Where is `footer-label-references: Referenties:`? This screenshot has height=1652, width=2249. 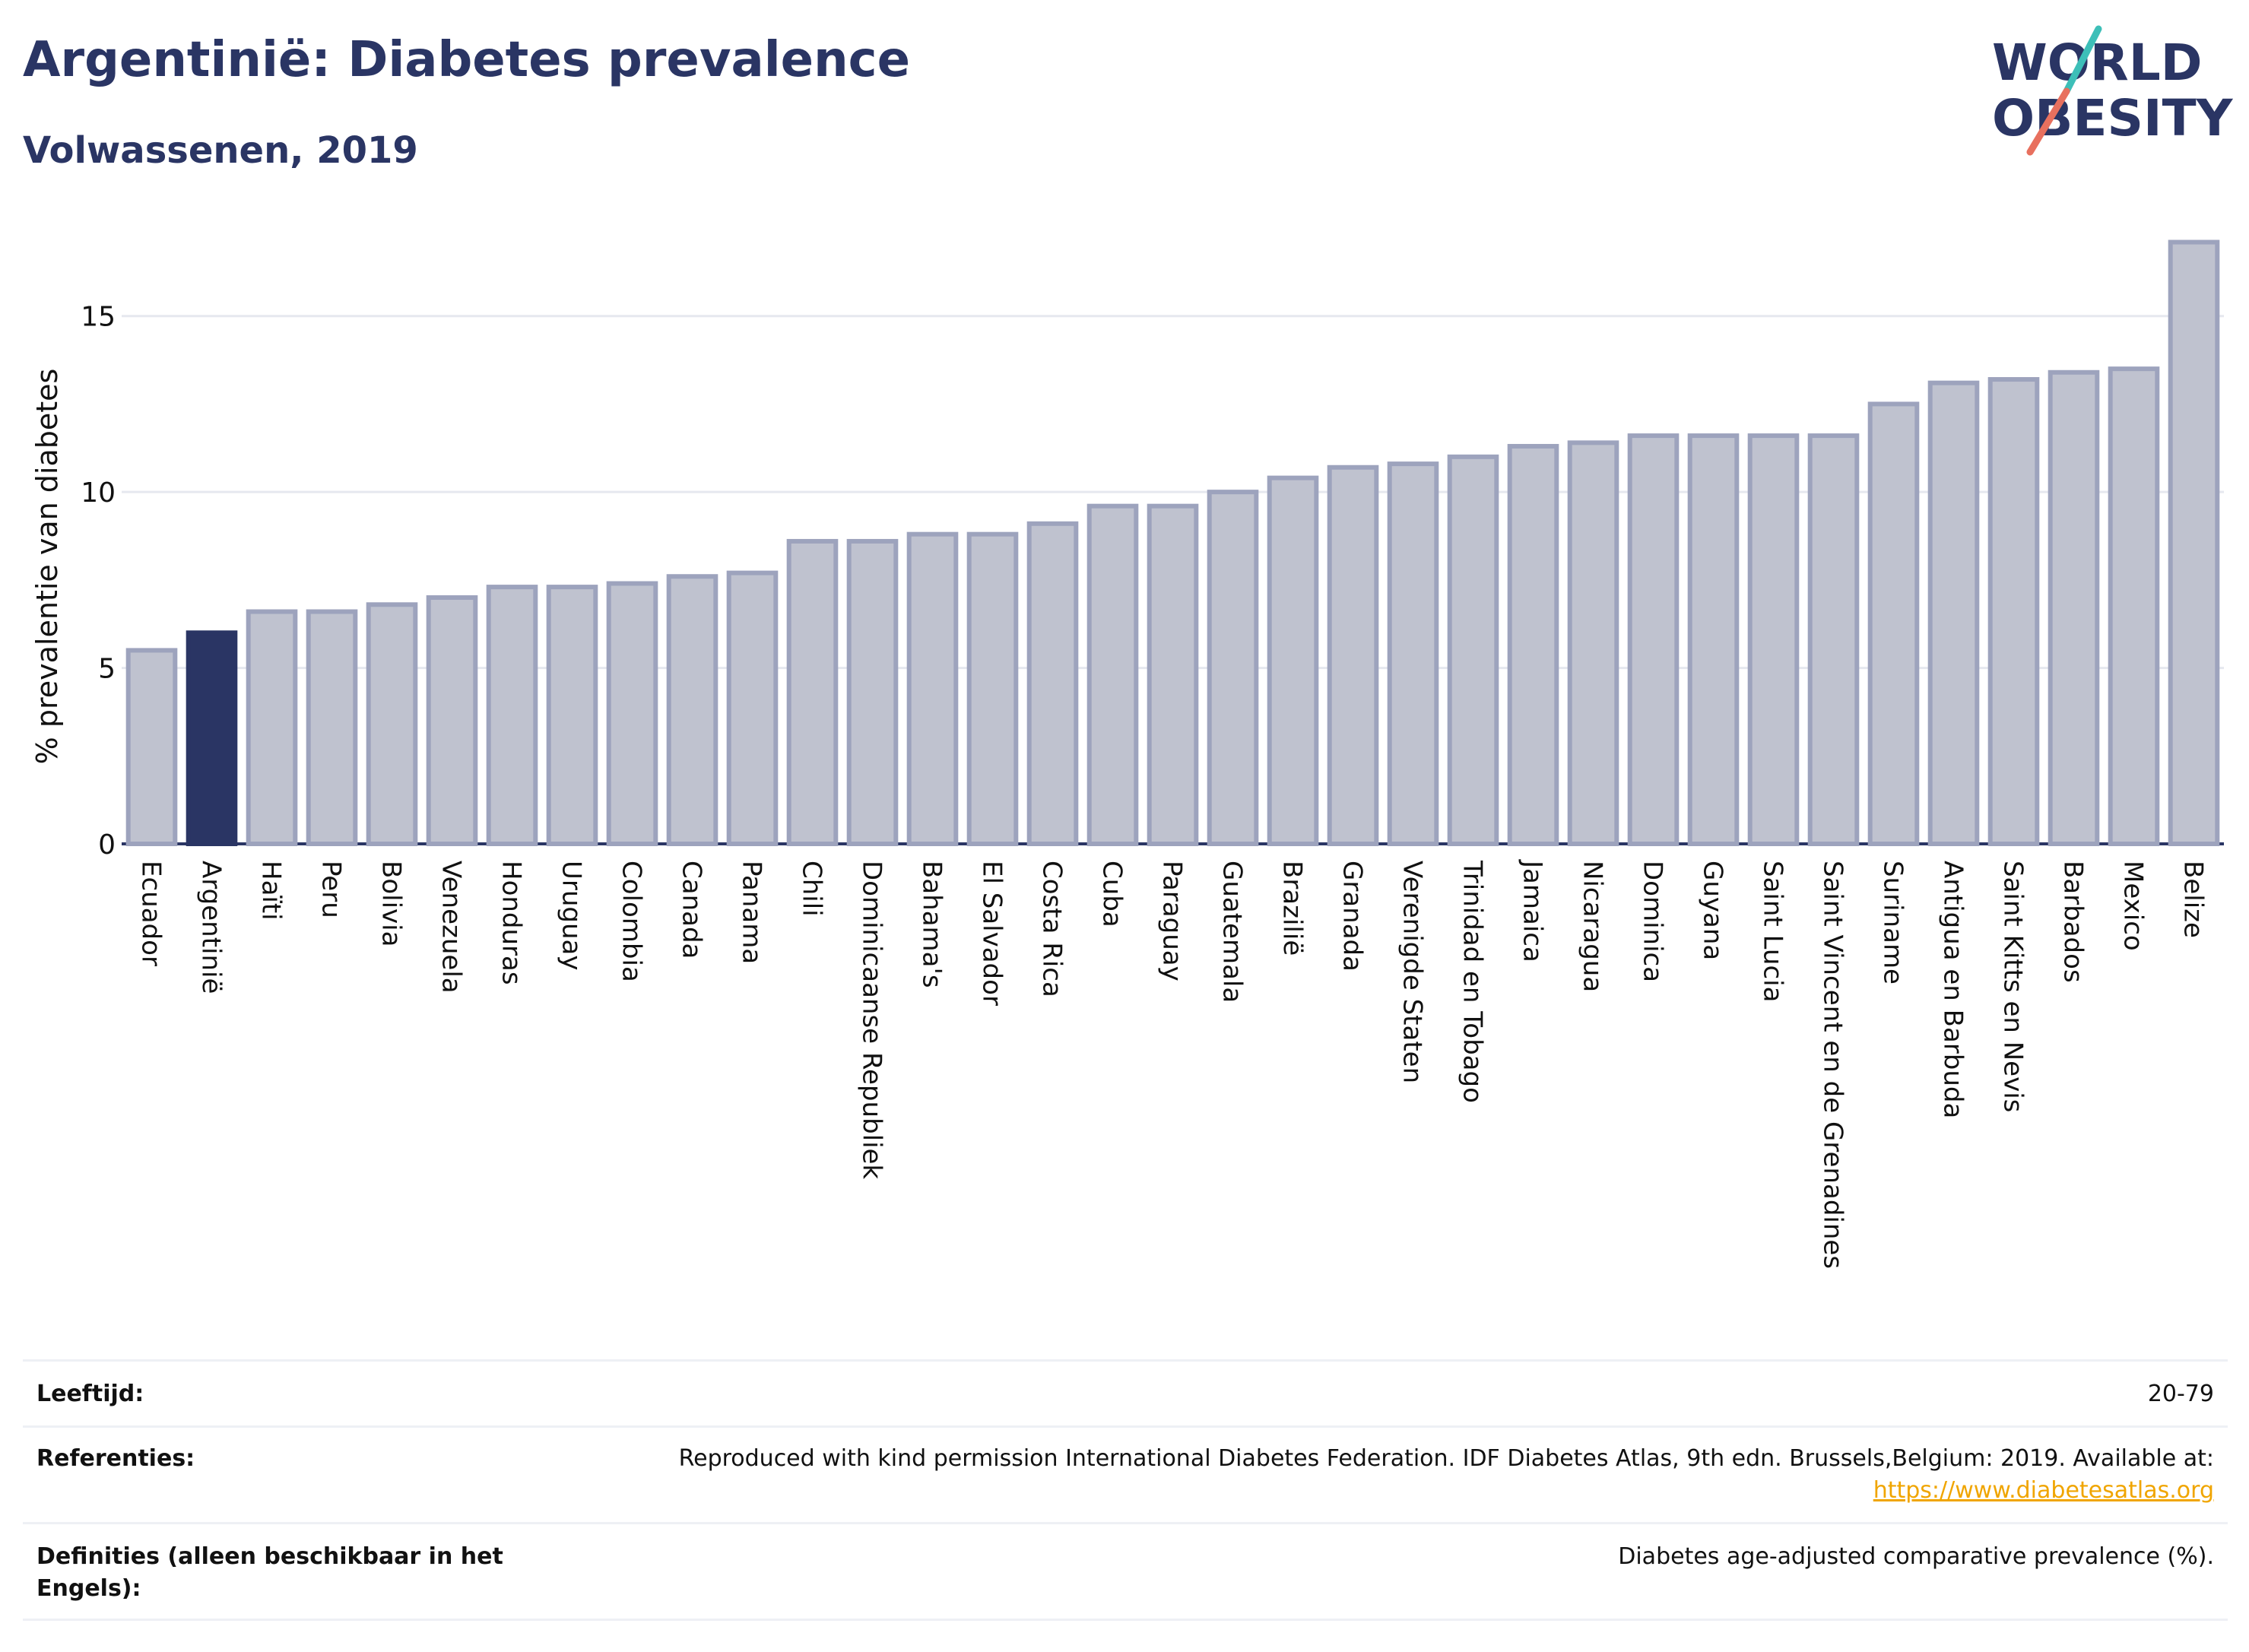 footer-label-references: Referenties: is located at coordinates (115, 1458).